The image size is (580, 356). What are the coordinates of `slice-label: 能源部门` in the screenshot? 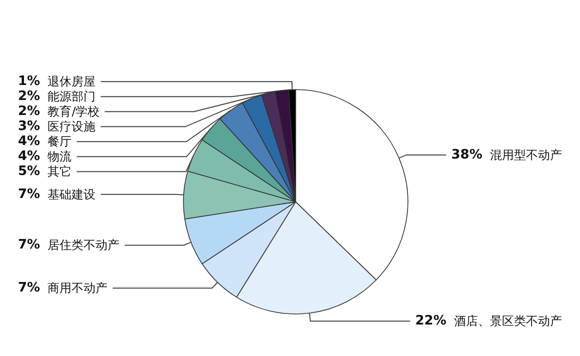 It's located at (72, 97).